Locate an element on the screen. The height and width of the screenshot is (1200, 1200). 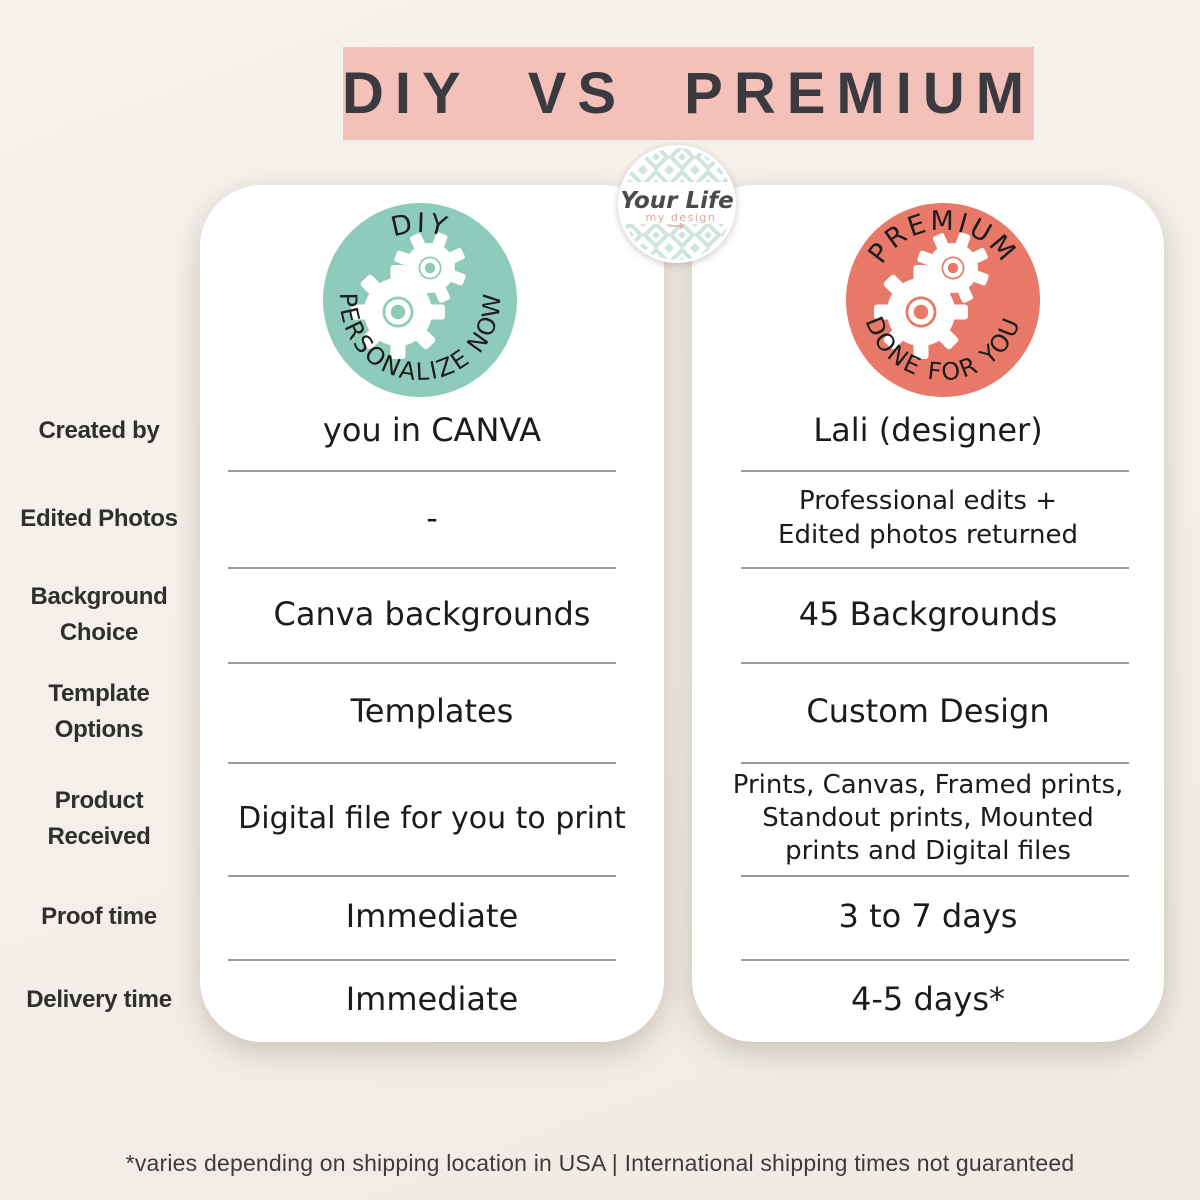
row-label: Template Options is located at coordinates (99, 711).